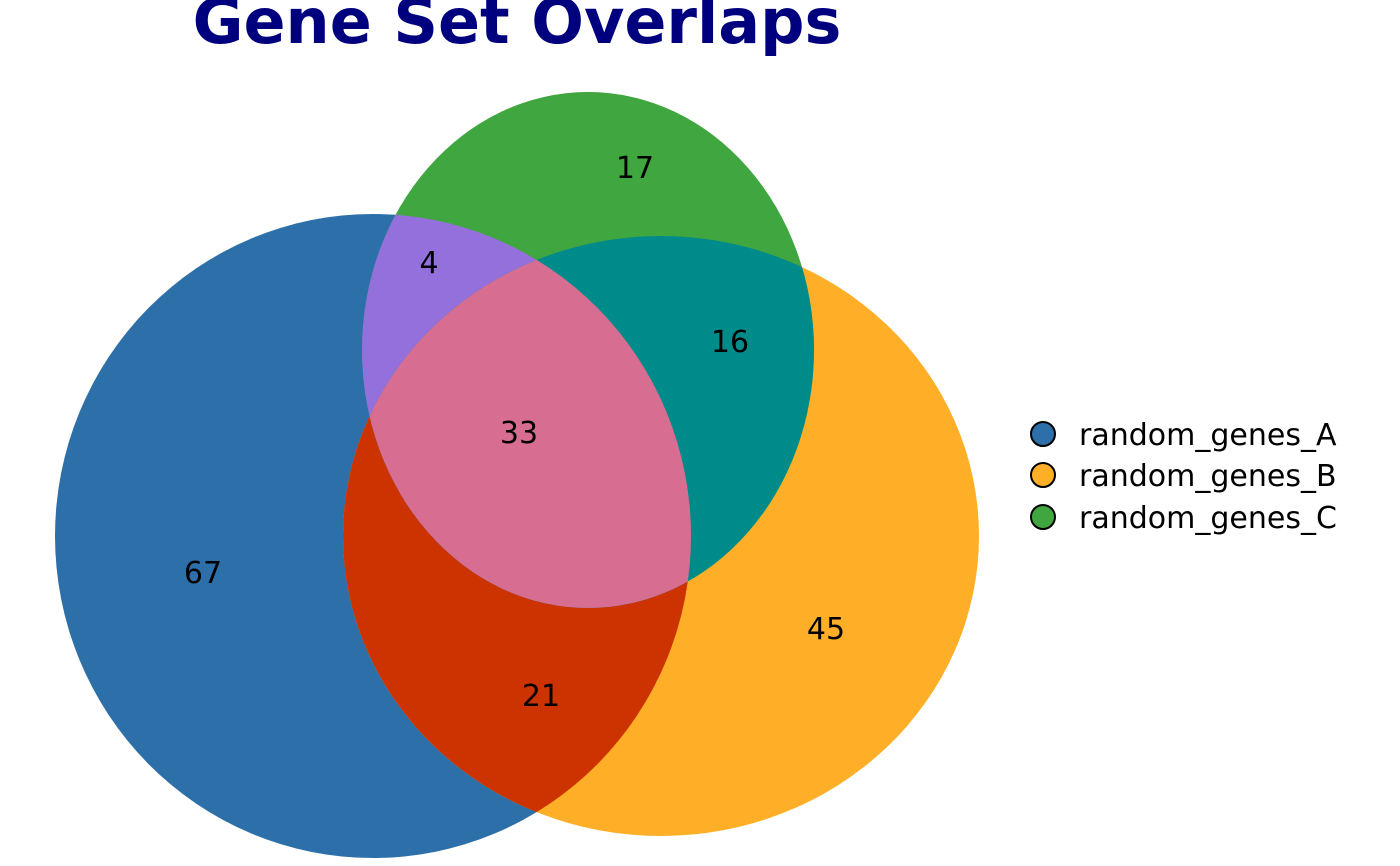  Describe the element at coordinates (826, 629) in the screenshot. I see `count-b-only: 45` at that location.